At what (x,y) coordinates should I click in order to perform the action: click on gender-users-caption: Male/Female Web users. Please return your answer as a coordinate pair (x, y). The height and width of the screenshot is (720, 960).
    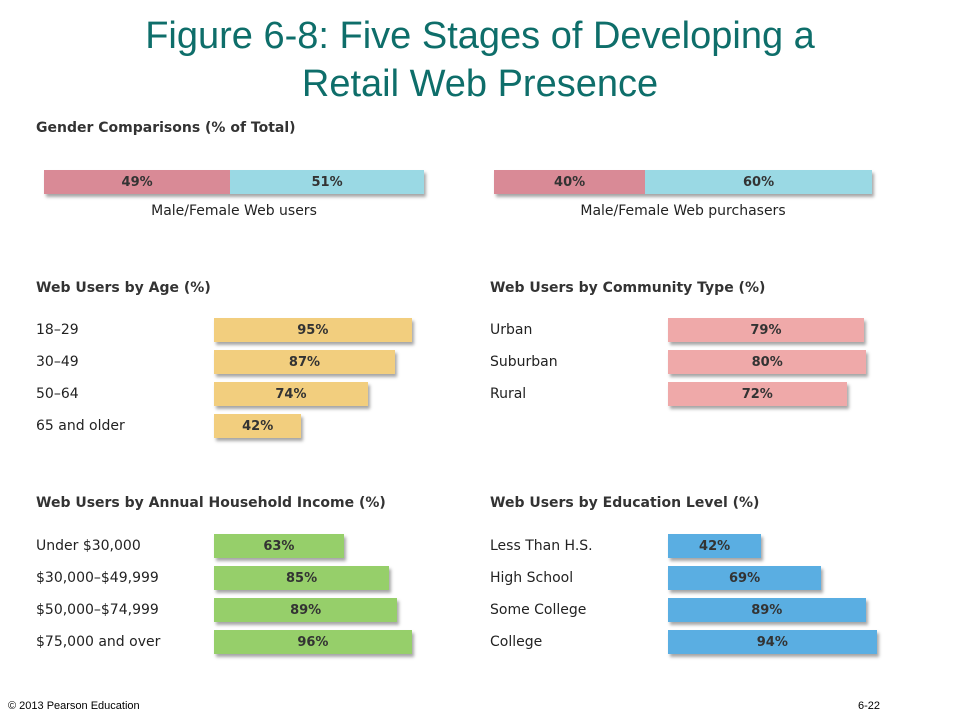
    Looking at the image, I should click on (234, 211).